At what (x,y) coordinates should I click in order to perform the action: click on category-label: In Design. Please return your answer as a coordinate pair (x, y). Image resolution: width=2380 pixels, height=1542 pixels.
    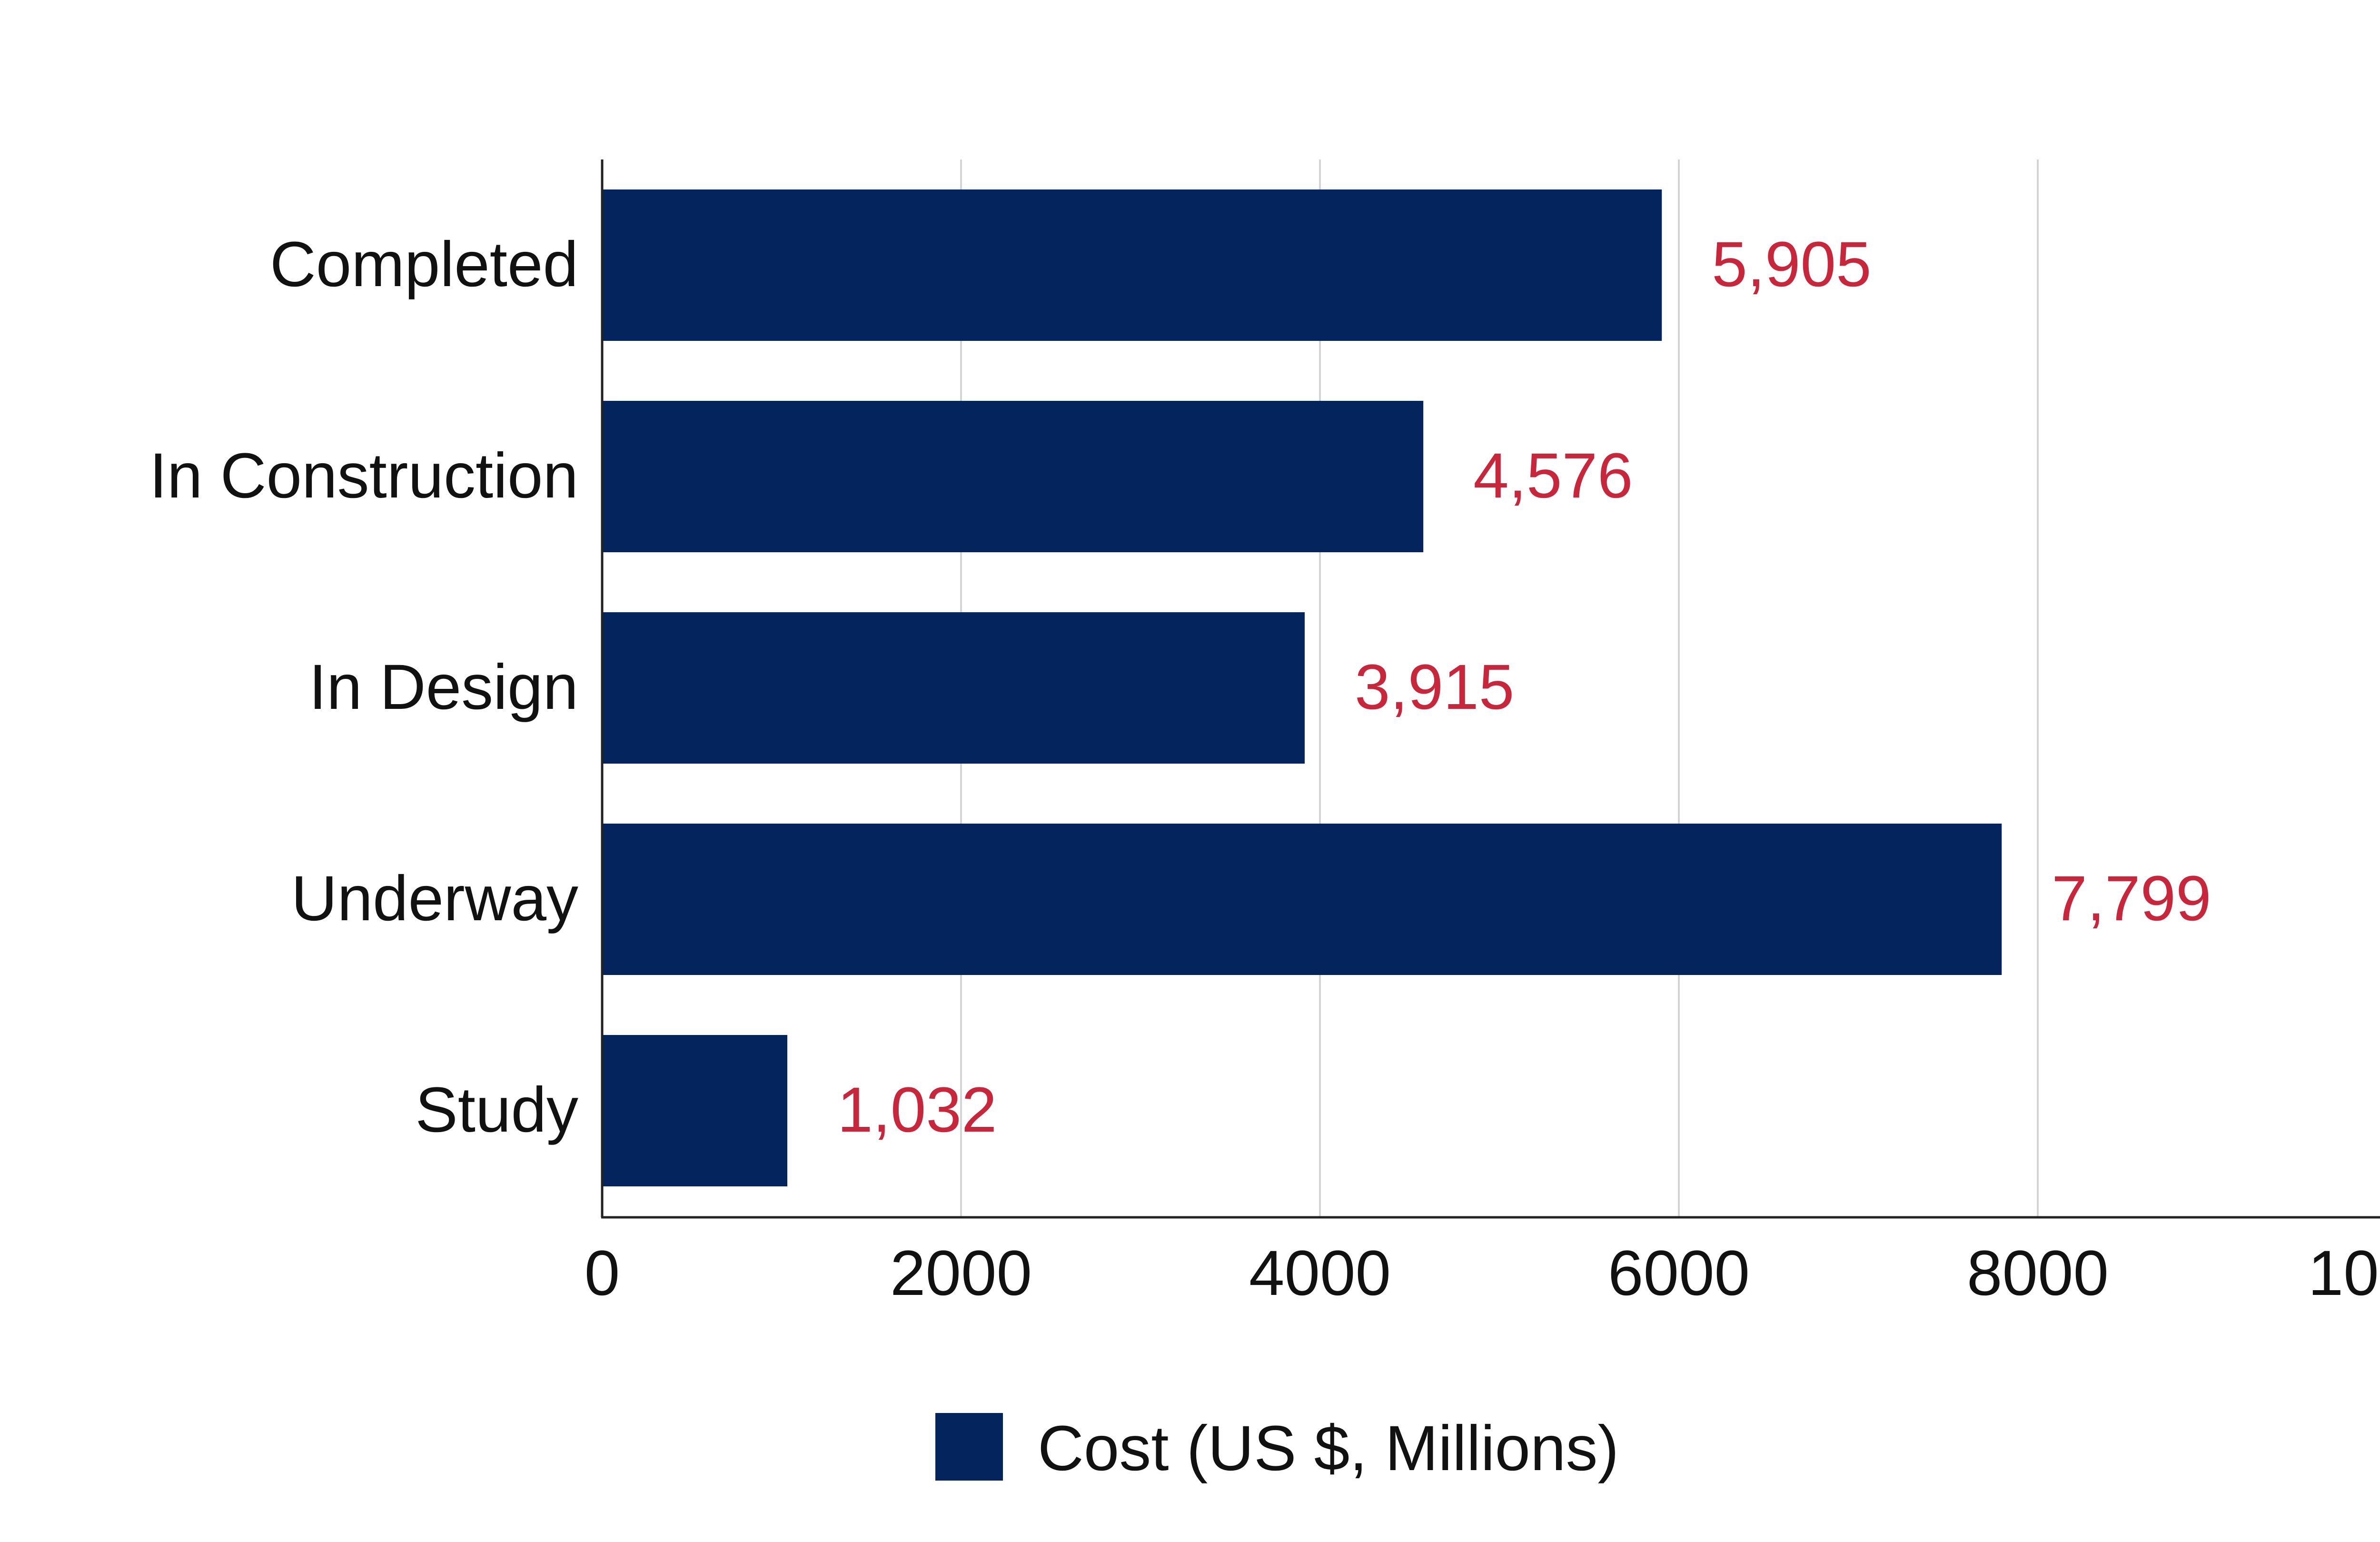
    Looking at the image, I should click on (443, 687).